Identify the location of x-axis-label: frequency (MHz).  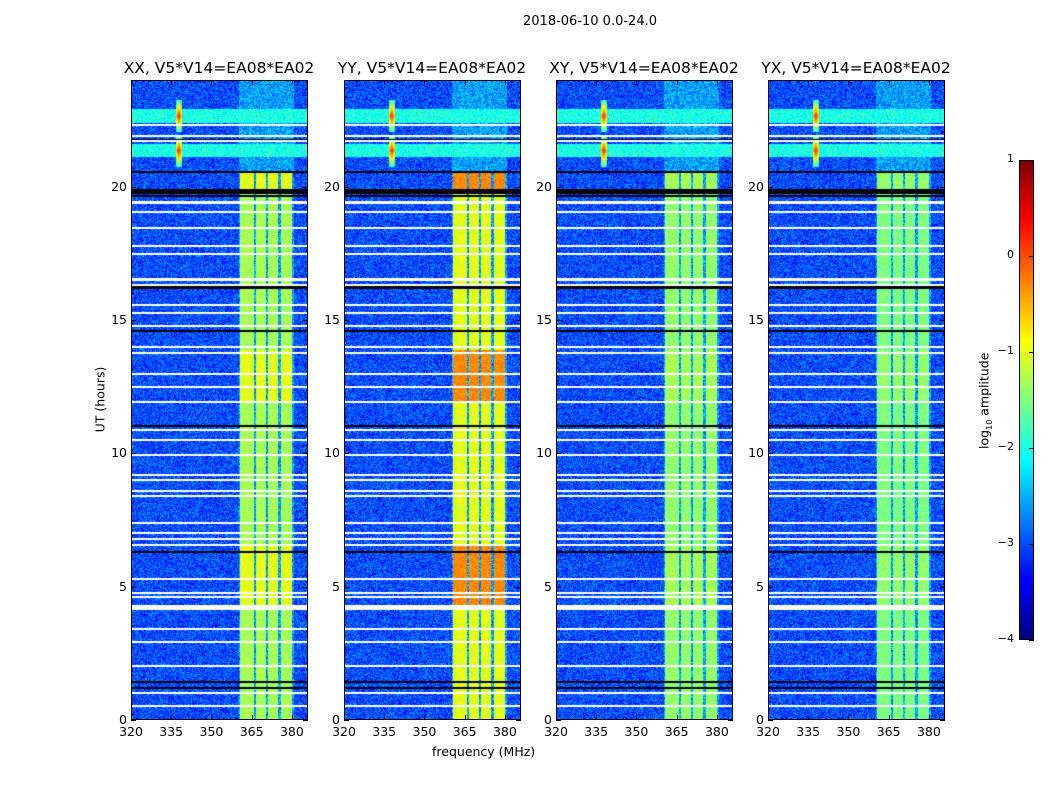
(484, 751).